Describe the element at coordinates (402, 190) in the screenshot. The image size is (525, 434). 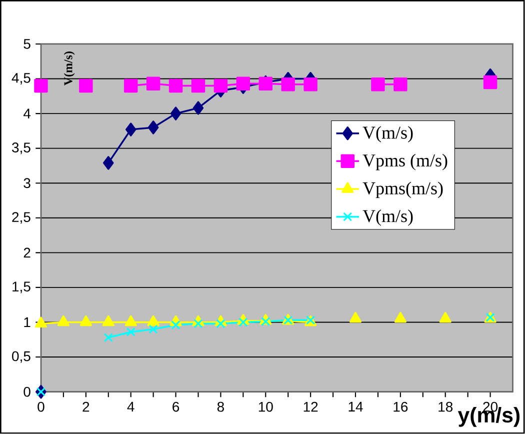
I see `legend-label: Vpms(m/s)` at that location.